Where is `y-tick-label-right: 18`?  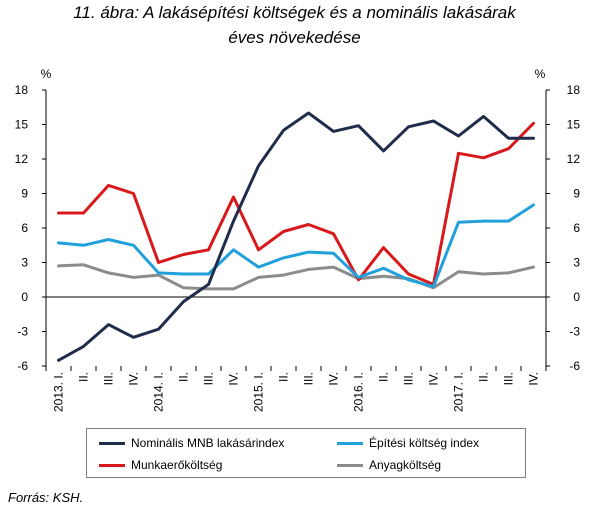 y-tick-label-right: 18 is located at coordinates (574, 90).